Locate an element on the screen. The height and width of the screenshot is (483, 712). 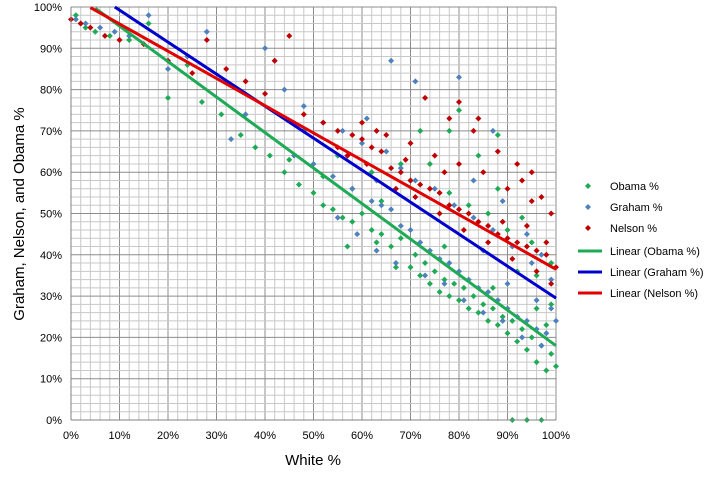
y-tick-label: 100% is located at coordinates (48, 8).